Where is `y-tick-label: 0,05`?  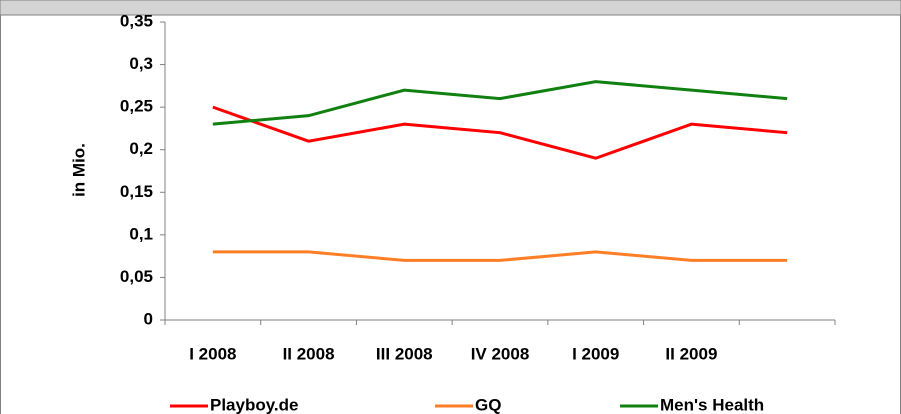
y-tick-label: 0,05 is located at coordinates (136, 276).